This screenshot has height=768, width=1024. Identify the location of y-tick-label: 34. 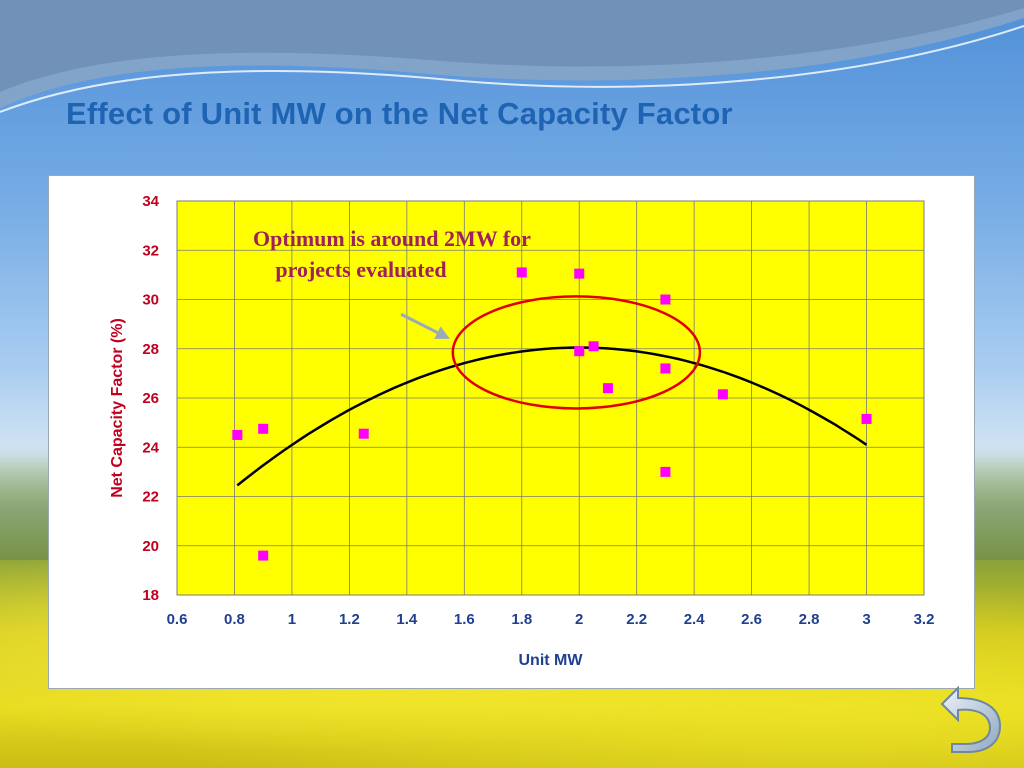
(150, 201).